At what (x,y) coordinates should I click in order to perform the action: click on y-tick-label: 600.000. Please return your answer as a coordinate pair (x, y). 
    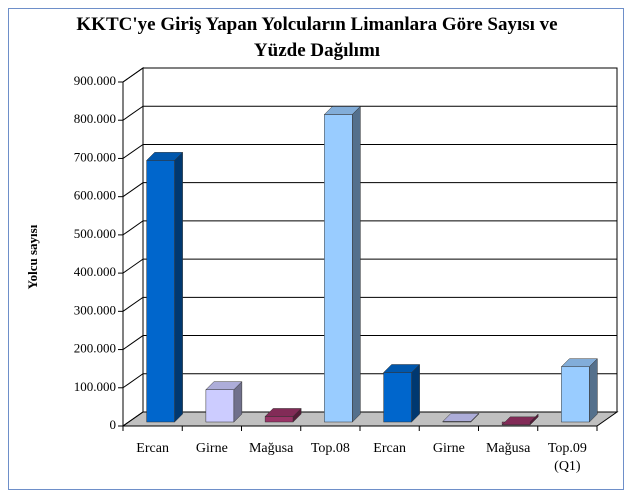
    Looking at the image, I should click on (95, 195).